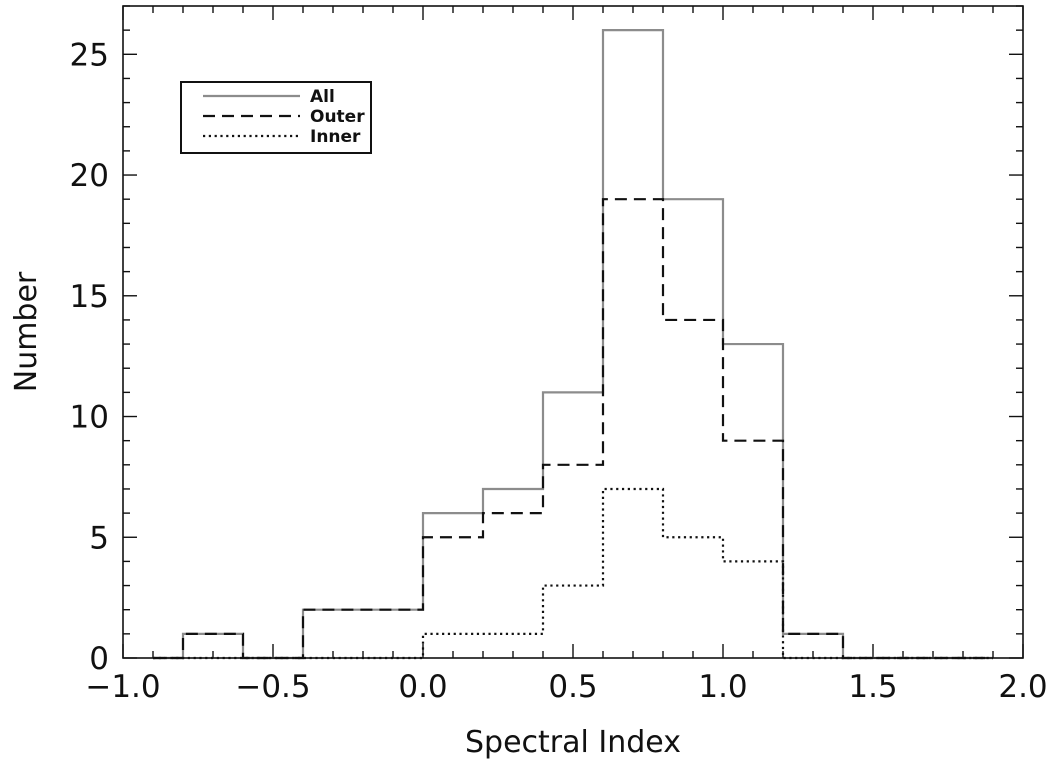  Describe the element at coordinates (99, 659) in the screenshot. I see `y-tick-label: 0` at that location.